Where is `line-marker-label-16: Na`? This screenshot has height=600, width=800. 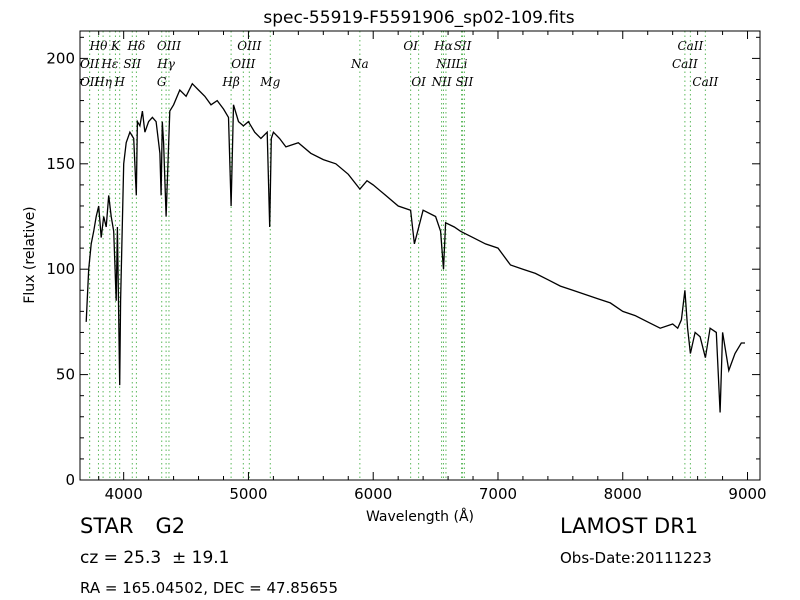
line-marker-label-16: Na is located at coordinates (359, 64).